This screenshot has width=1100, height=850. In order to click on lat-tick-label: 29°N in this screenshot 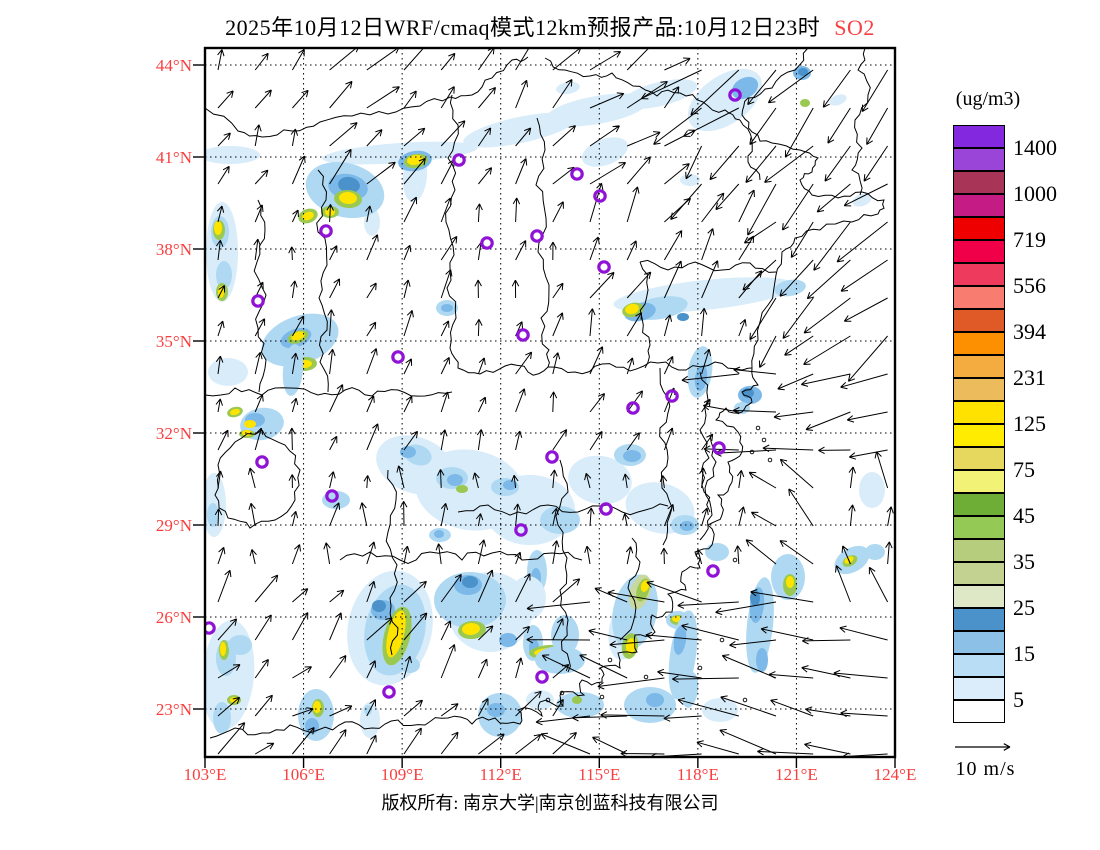, I will do `click(173, 525)`.